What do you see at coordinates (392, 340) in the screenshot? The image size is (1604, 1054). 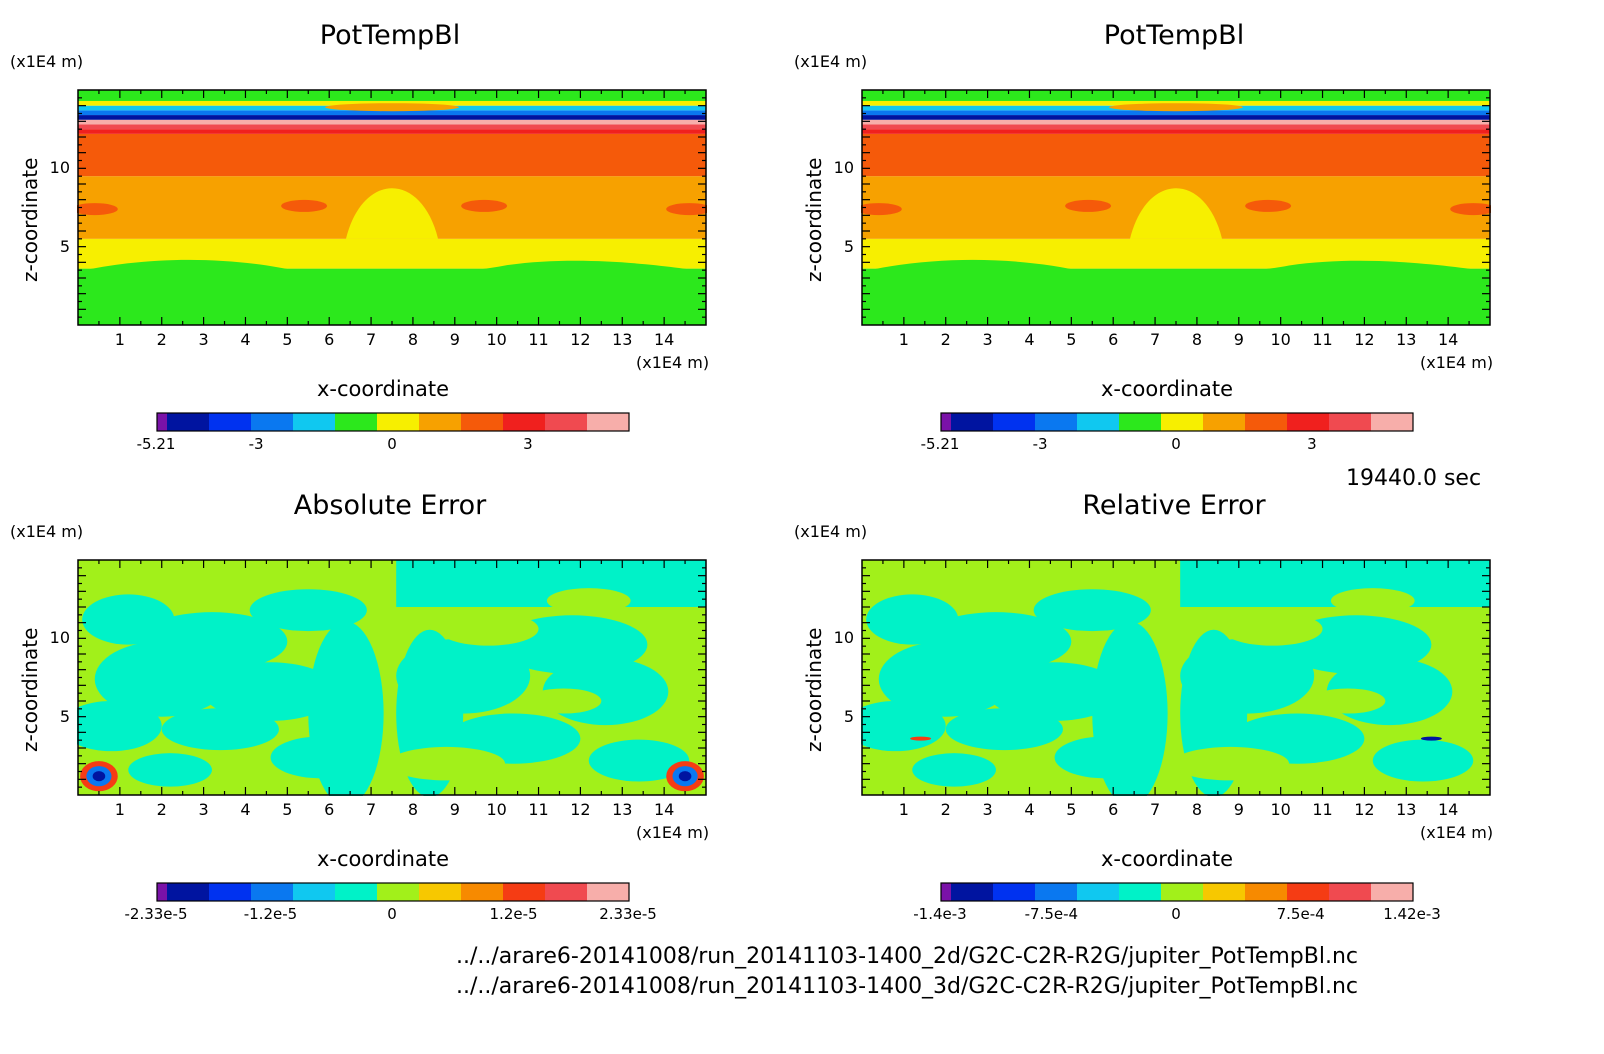 I see `x-tick-labels: 1 2 3 4 5 6 7 8 9 10 11 12 13 14` at bounding box center [392, 340].